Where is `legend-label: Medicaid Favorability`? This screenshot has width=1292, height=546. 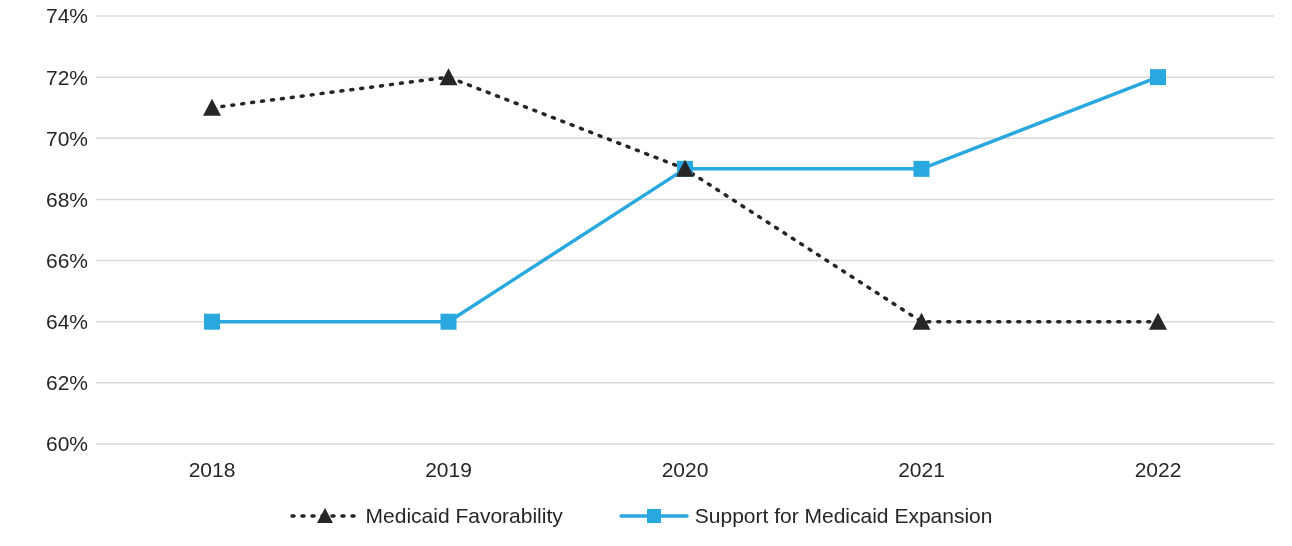
legend-label: Medicaid Favorability is located at coordinates (464, 516).